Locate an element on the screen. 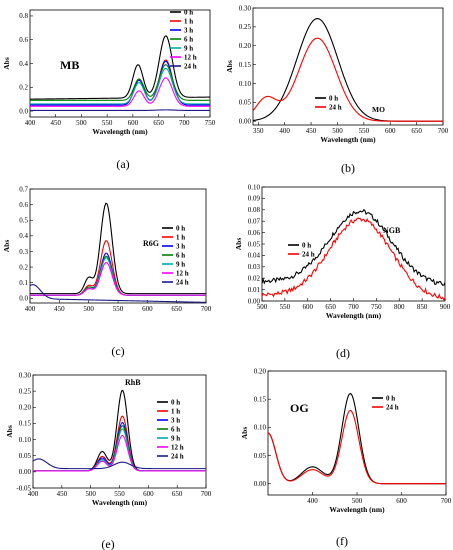  x-tick-label: 900 is located at coordinates (445, 307).